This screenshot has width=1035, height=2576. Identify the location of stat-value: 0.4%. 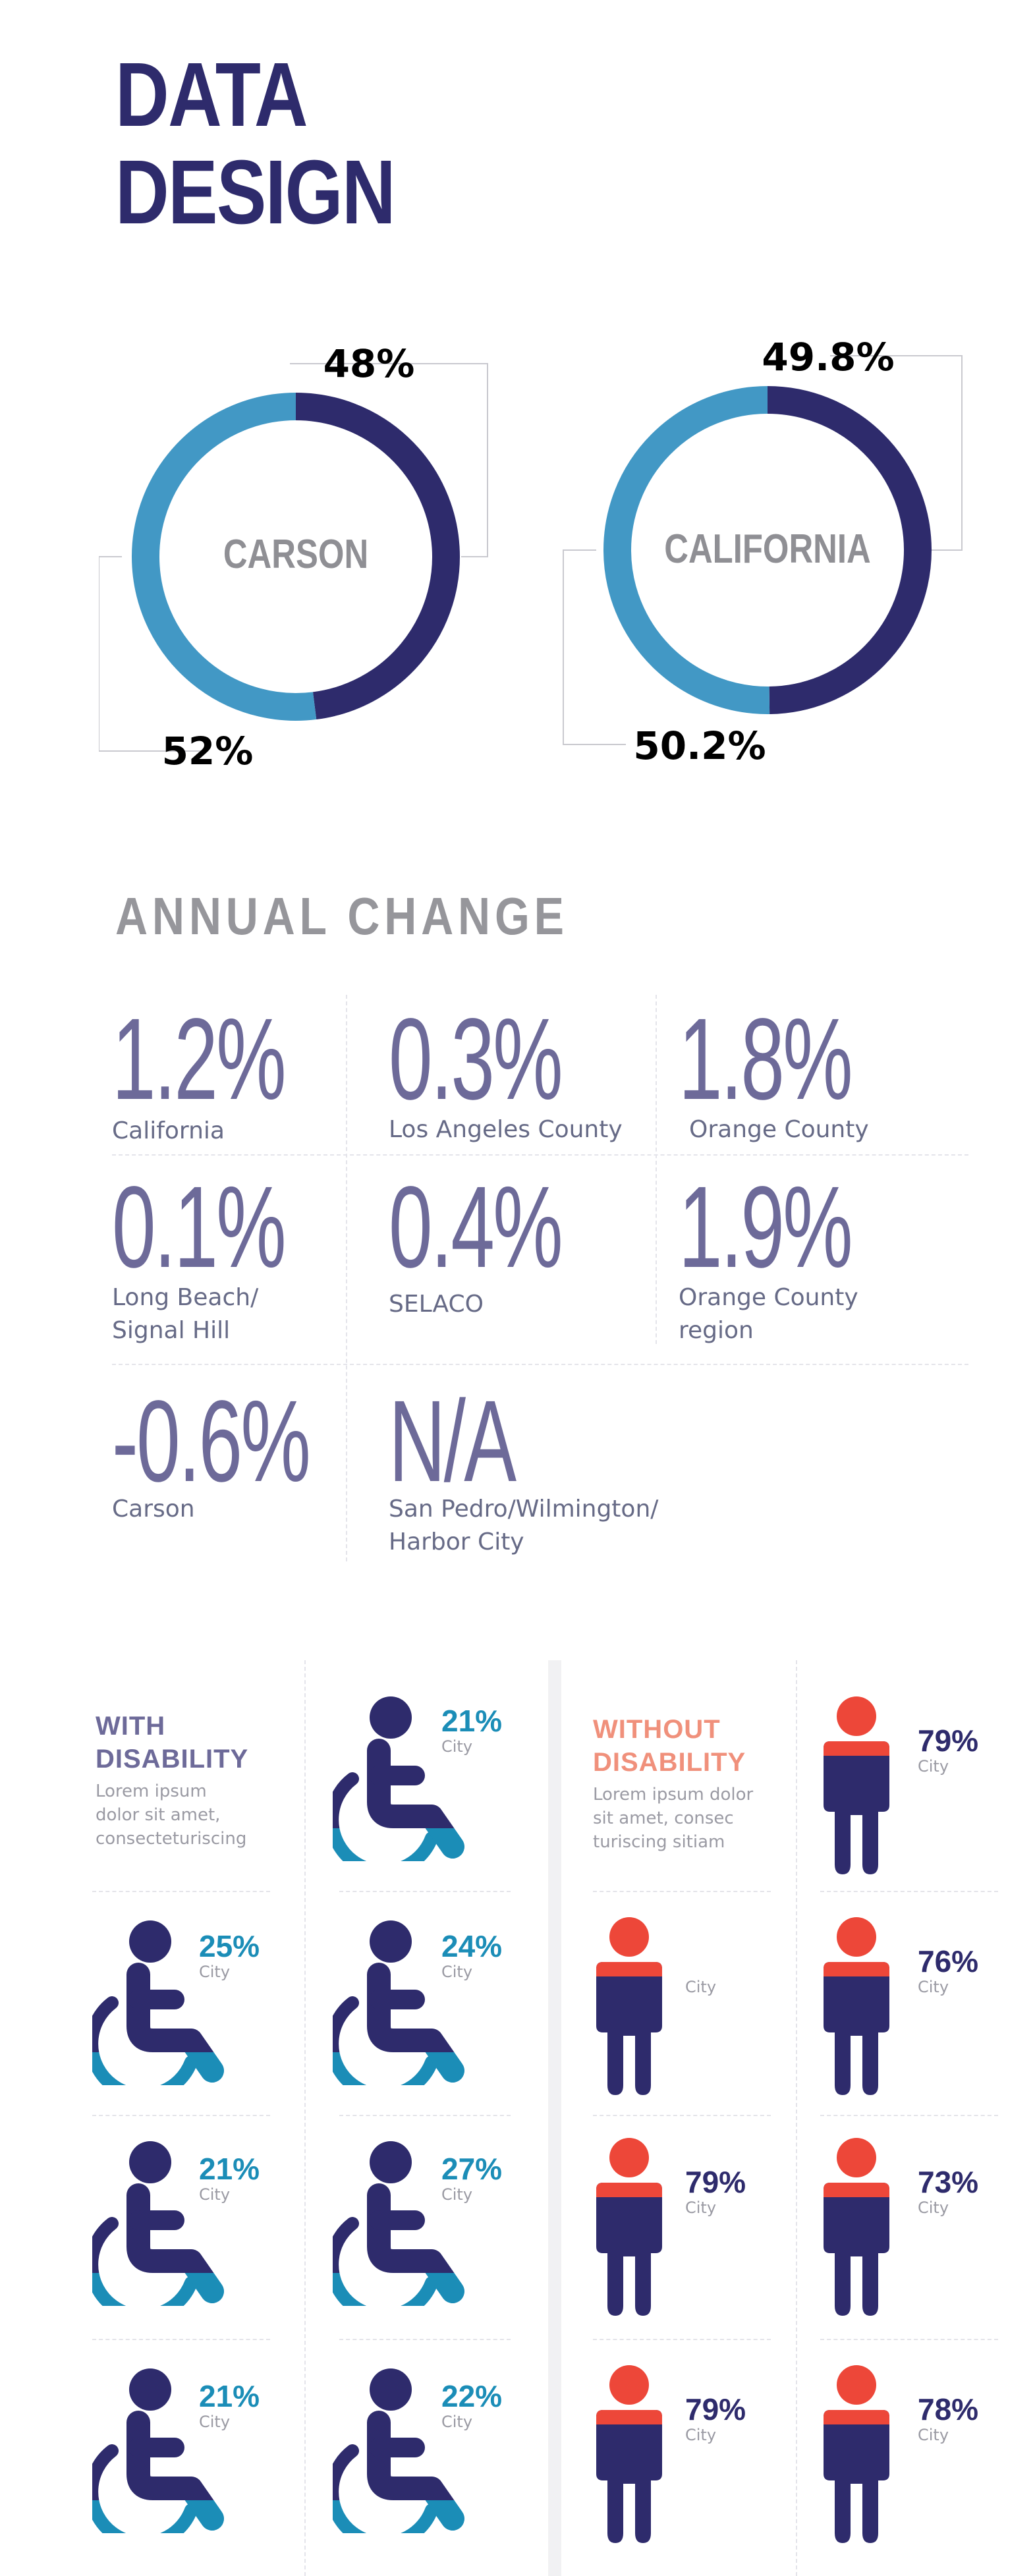
(476, 1227).